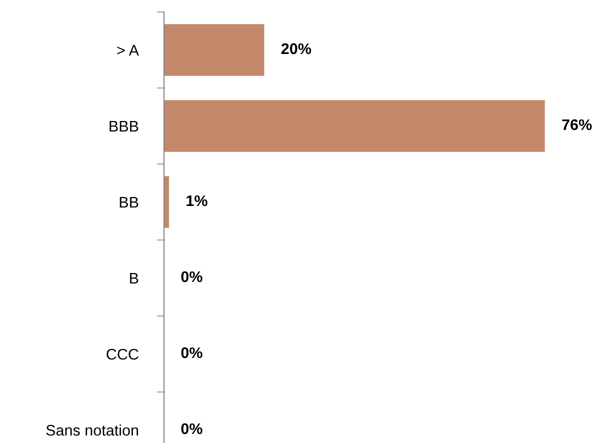 The width and height of the screenshot is (604, 443). I want to click on y-tick-label: BB, so click(129, 202).